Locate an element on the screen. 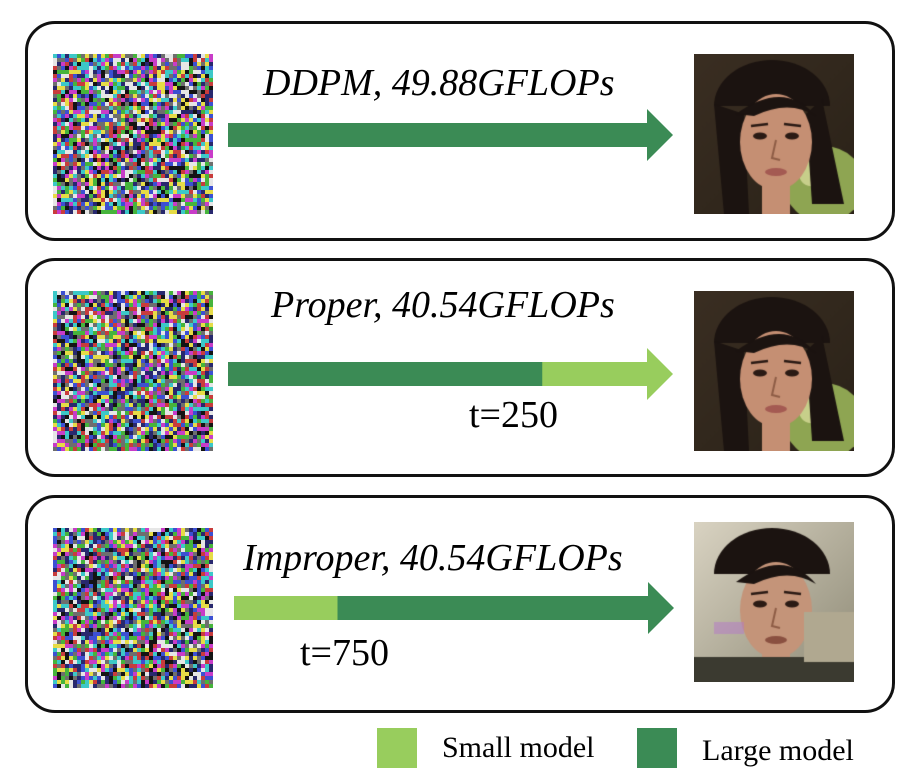  legend-swatch-large is located at coordinates (657, 748).